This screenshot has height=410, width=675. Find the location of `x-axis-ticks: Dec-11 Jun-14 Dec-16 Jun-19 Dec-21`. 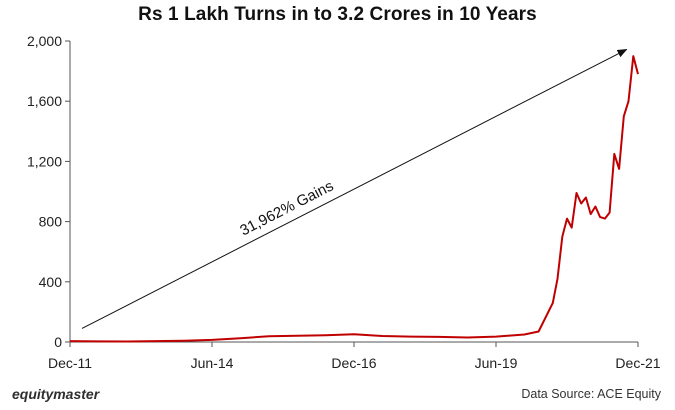

x-axis-ticks: Dec-11 Jun-14 Dec-16 Jun-19 Dec-21 is located at coordinates (354, 356).